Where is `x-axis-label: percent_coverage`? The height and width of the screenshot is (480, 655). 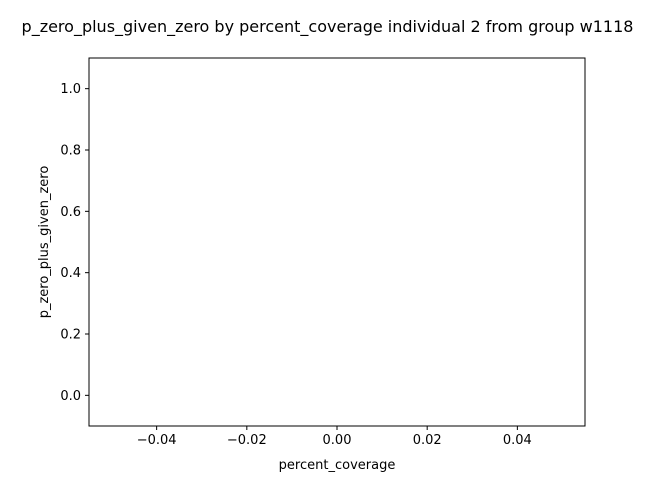
x-axis-label: percent_coverage is located at coordinates (337, 465).